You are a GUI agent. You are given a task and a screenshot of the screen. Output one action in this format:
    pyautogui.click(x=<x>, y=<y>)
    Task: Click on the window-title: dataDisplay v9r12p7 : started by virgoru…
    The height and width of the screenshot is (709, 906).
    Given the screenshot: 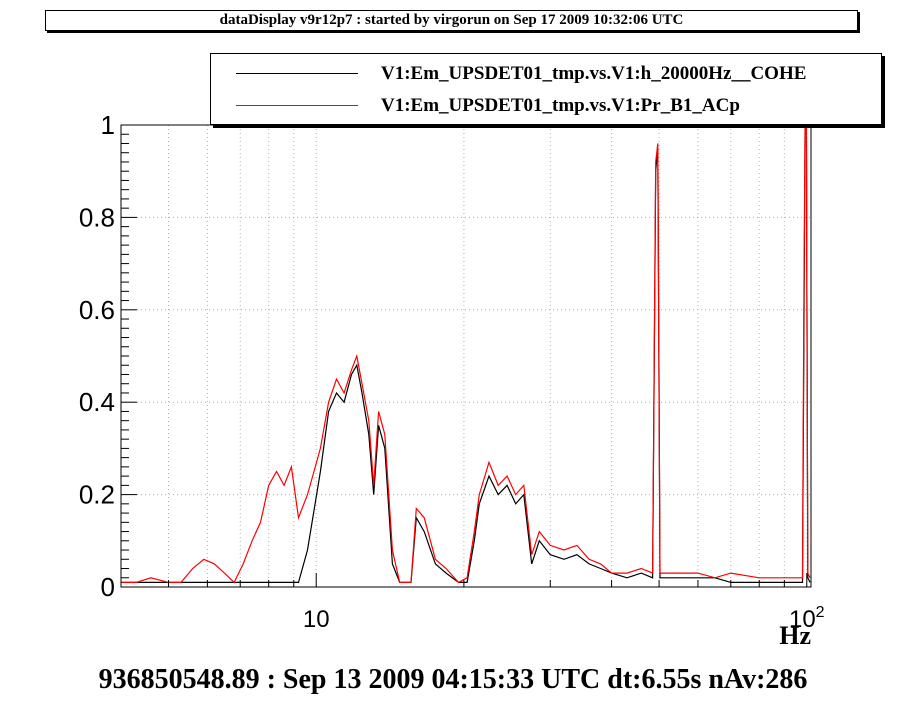 What is the action you would take?
    pyautogui.click(x=451, y=20)
    